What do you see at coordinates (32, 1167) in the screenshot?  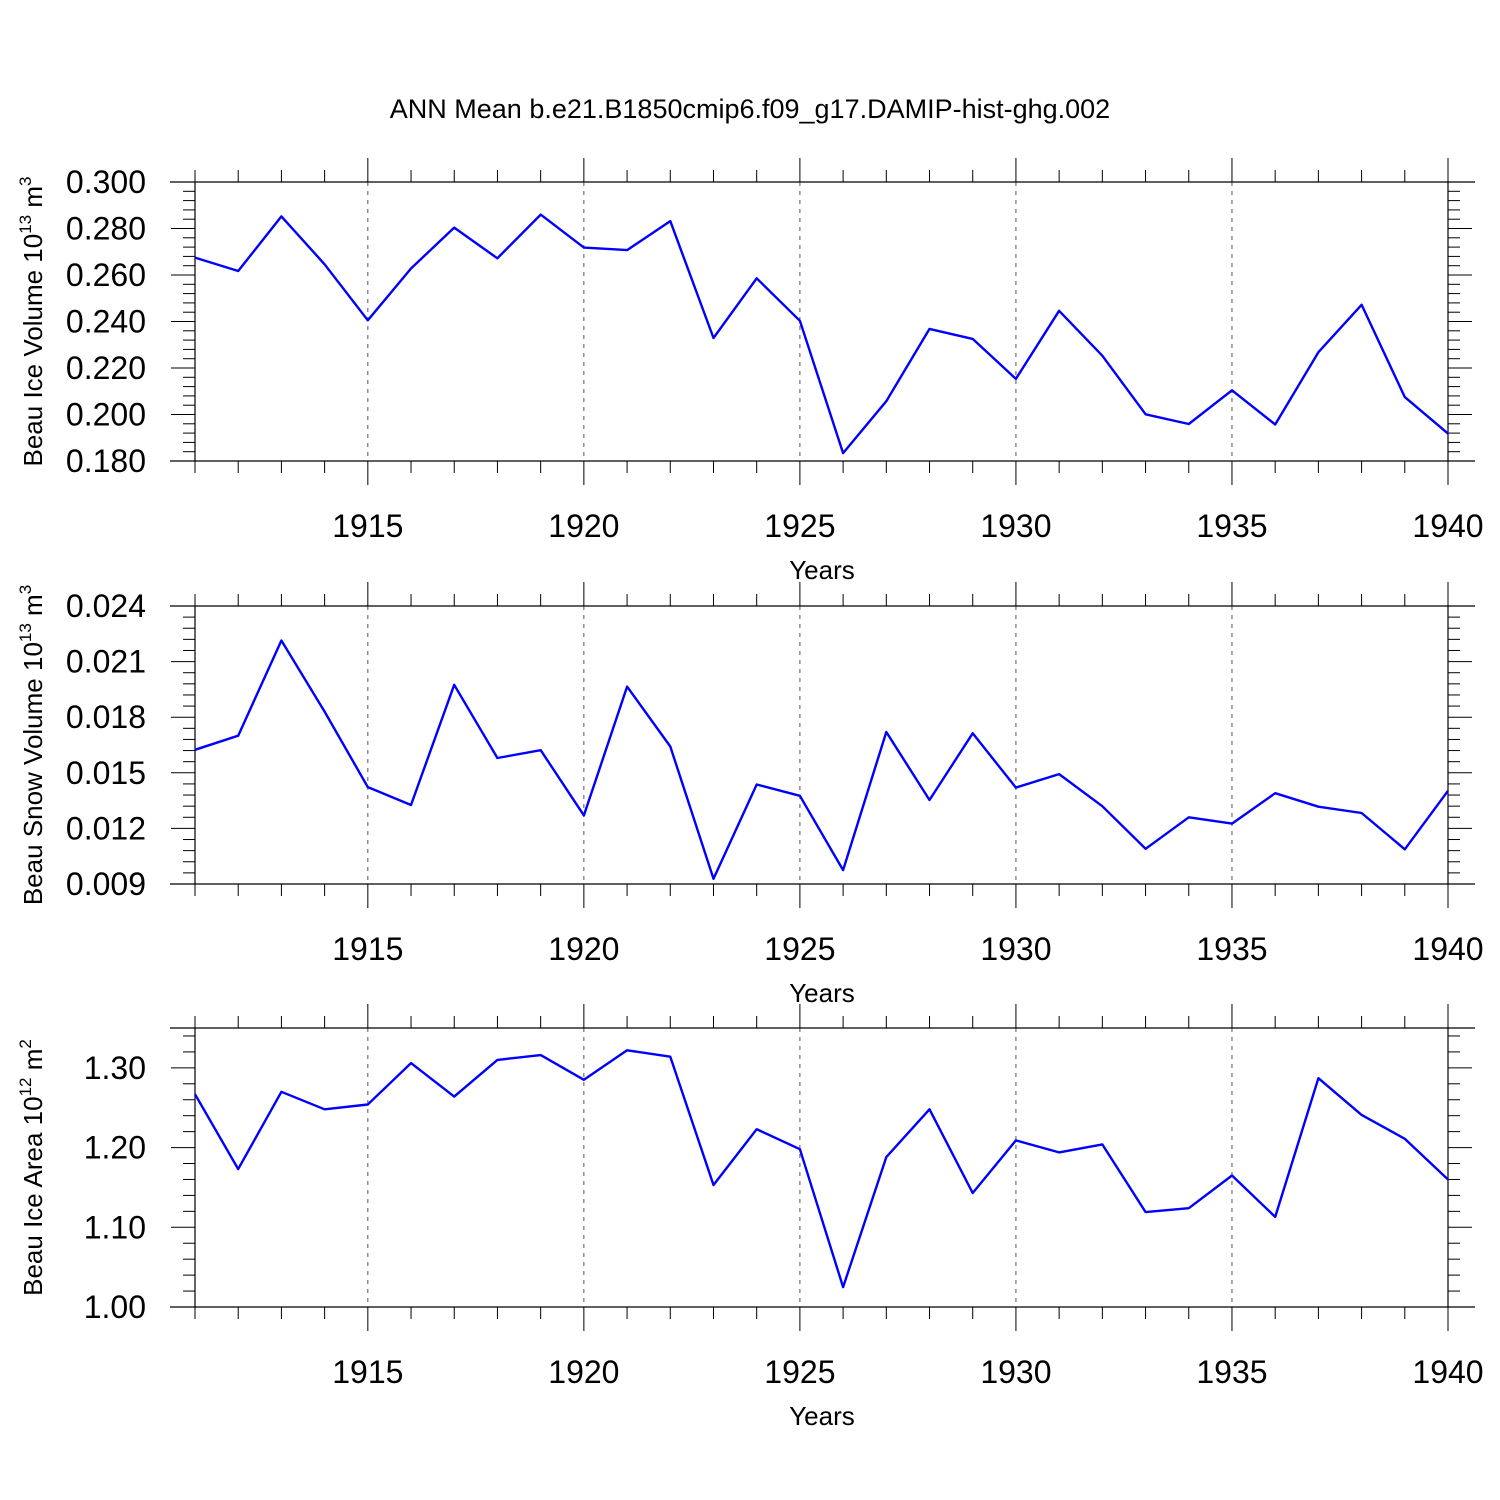 I see `y-axis-title: Beau Ice Area 1012 m2` at bounding box center [32, 1167].